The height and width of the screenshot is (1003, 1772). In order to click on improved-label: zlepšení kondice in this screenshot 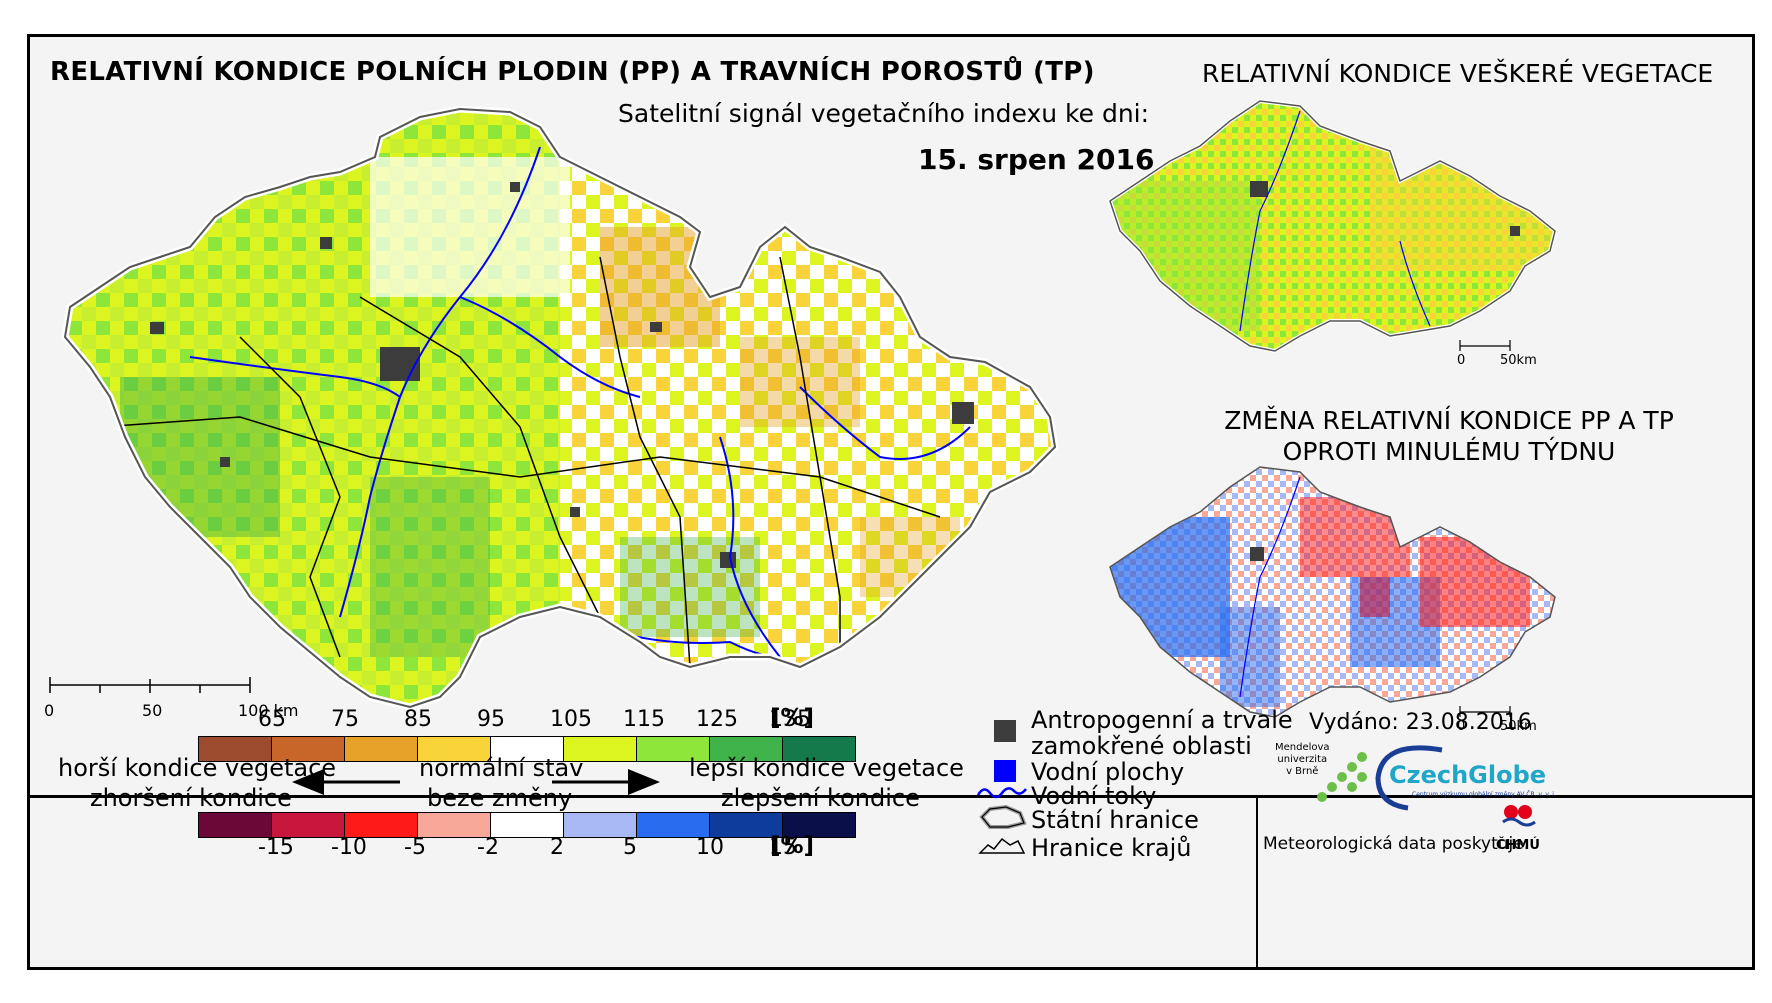, I will do `click(820, 798)`.